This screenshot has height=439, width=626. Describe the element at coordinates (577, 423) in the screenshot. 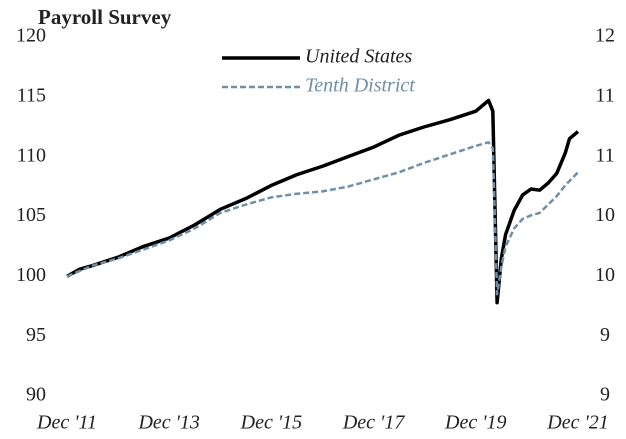

I see `x-tick-label: Dec '21` at that location.